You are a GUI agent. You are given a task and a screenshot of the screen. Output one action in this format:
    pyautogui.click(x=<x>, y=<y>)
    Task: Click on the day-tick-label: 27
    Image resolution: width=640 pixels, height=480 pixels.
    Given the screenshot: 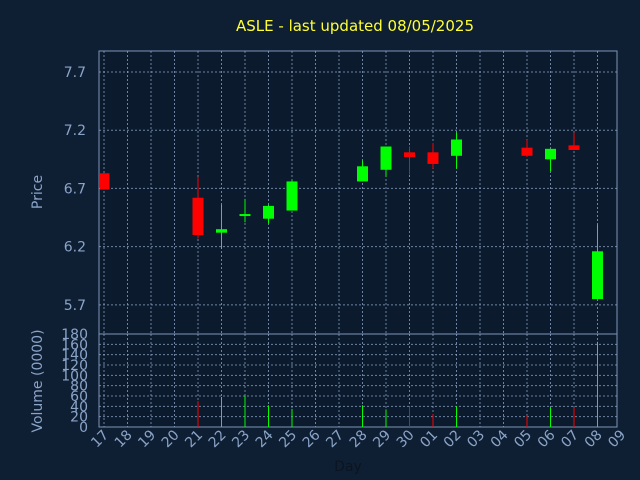 What is the action you would take?
    pyautogui.click(x=335, y=439)
    